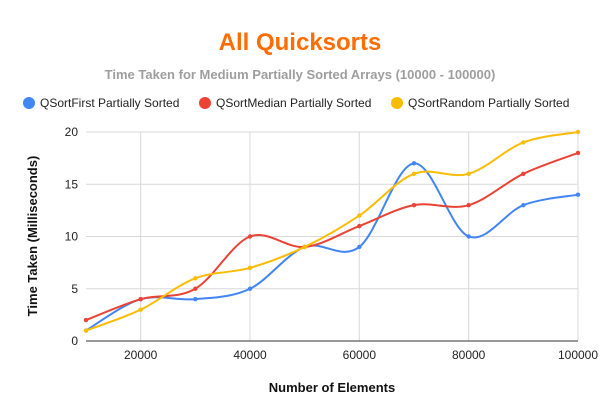 This screenshot has height=418, width=601. I want to click on legend-label: QSortMedian Partially Sorted, so click(293, 103).